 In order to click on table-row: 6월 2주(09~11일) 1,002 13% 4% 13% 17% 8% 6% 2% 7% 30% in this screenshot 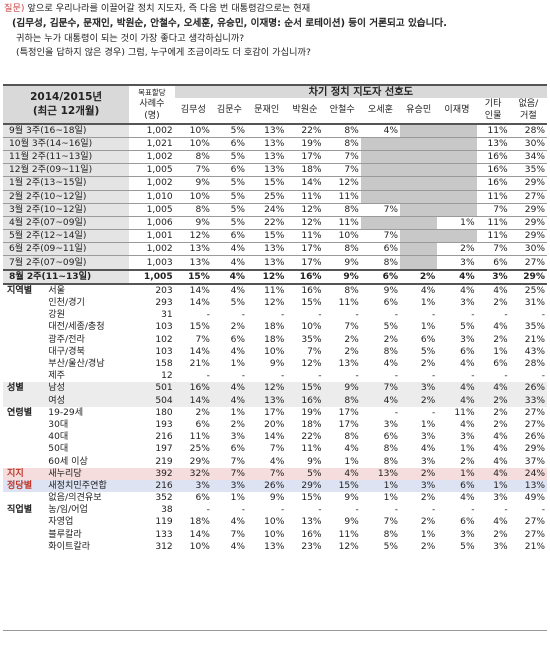, I will do `click(275, 249)`.